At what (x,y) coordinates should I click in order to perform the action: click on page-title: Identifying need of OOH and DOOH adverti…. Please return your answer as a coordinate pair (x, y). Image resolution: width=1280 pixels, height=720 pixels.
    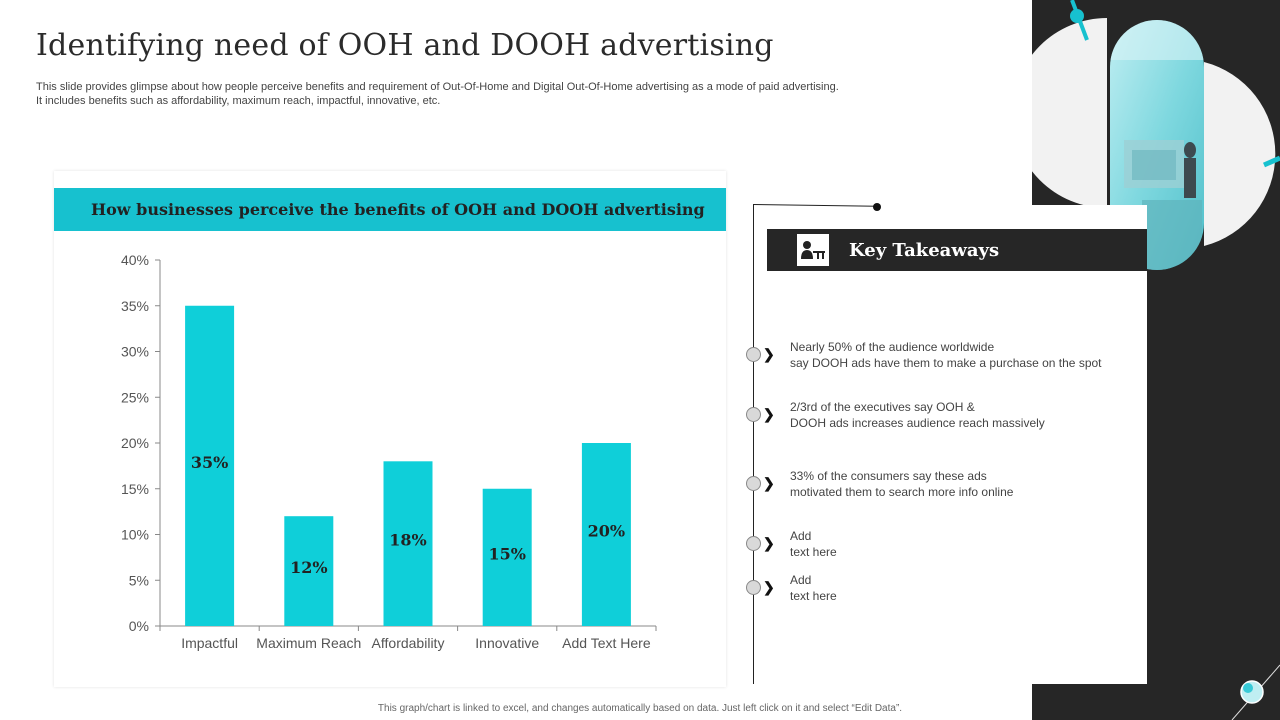
    Looking at the image, I should click on (405, 45).